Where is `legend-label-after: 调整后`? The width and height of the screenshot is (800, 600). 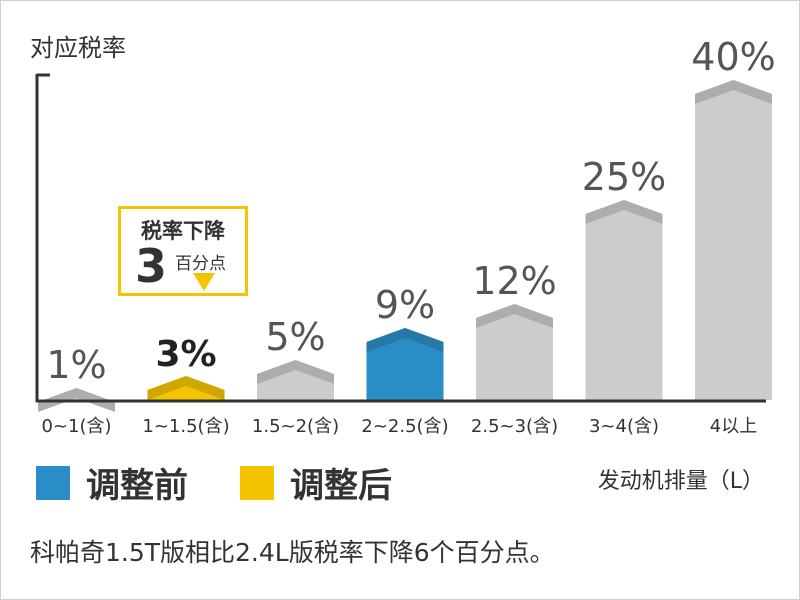 legend-label-after: 调整后 is located at coordinates (341, 486).